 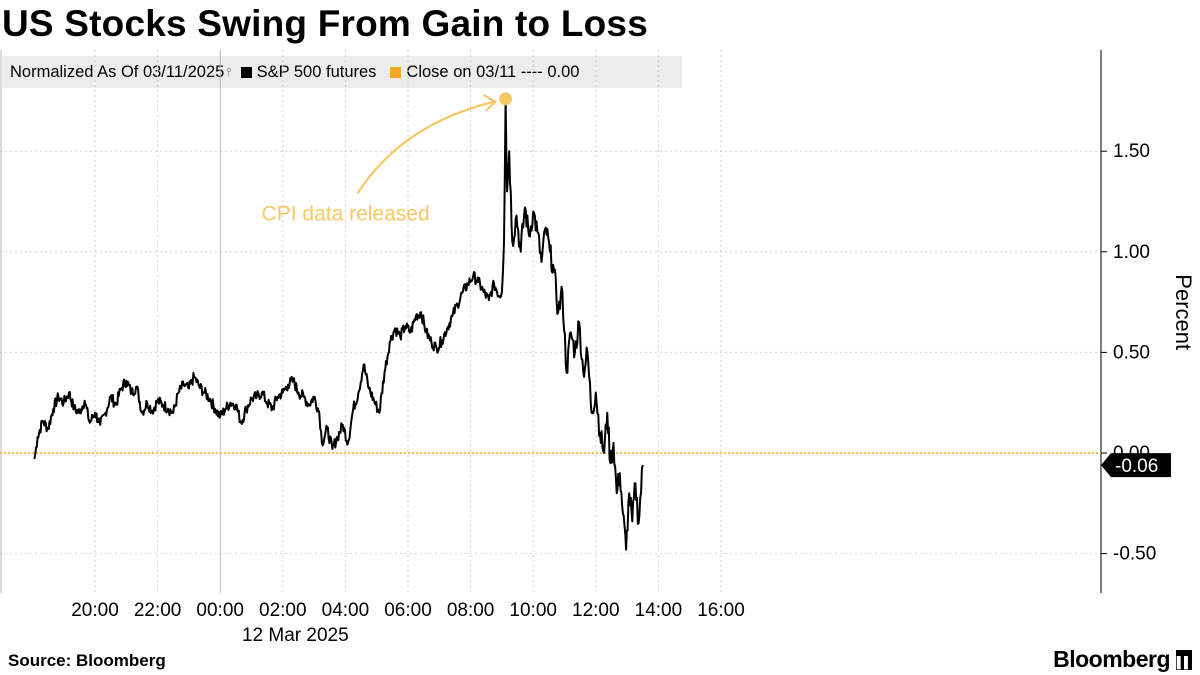 I want to click on last-value-badge-bg, so click(x=1136, y=465).